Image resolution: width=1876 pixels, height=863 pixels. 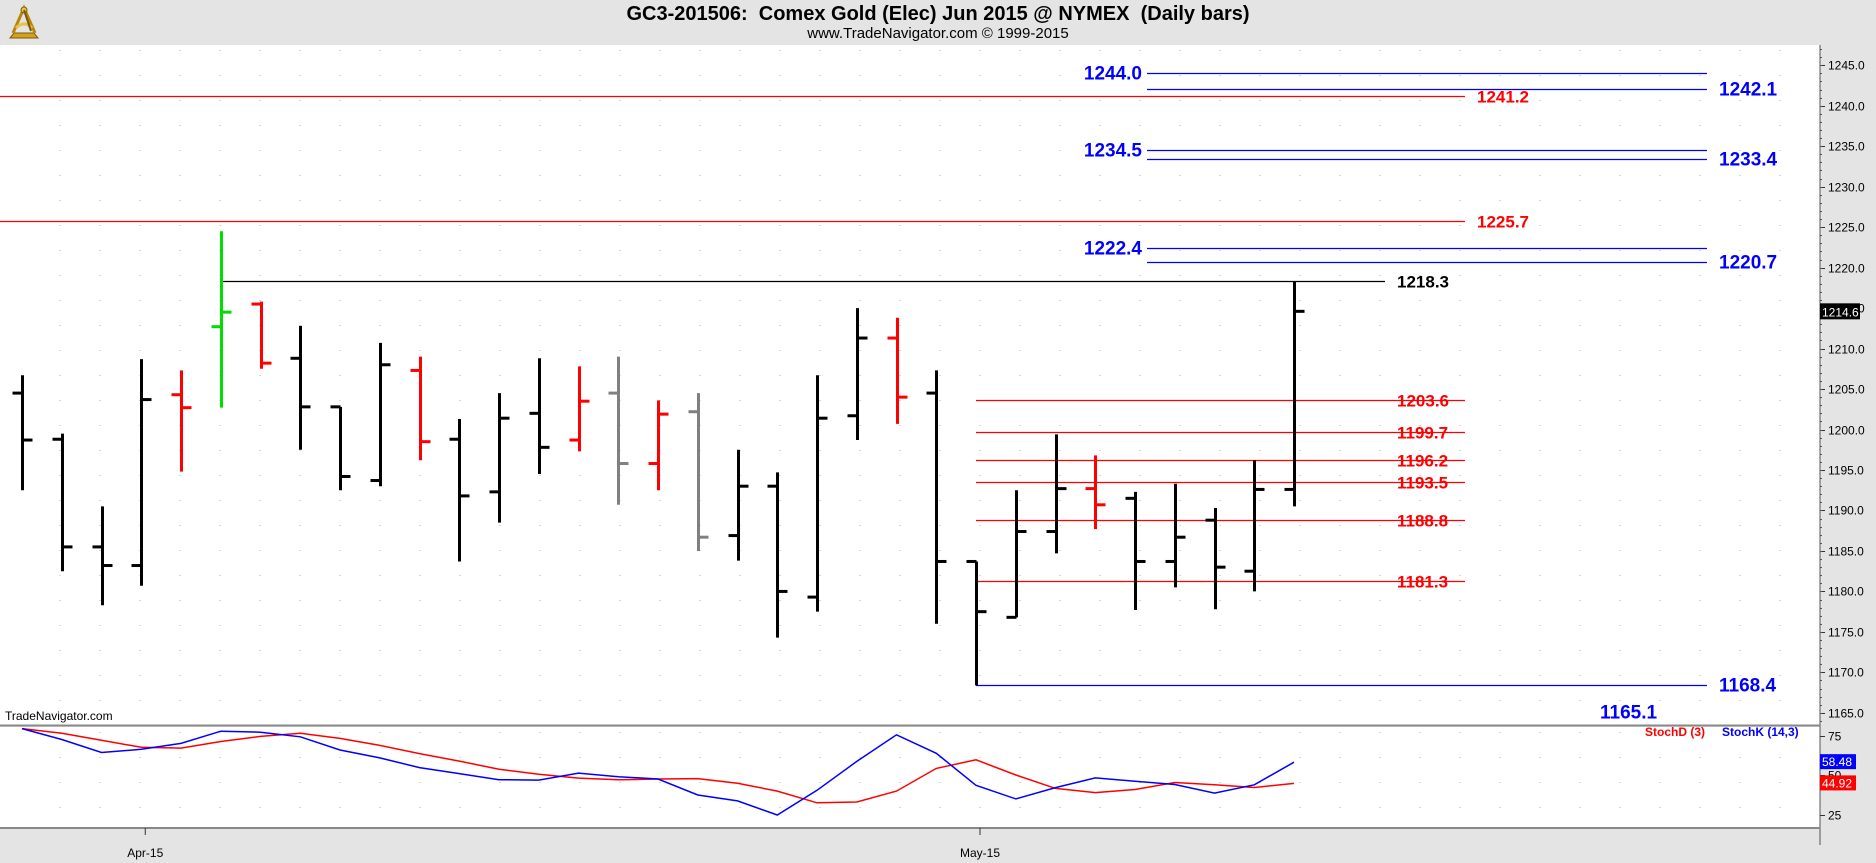 What do you see at coordinates (1422, 483) in the screenshot?
I see `price-level-label: 1193.5` at bounding box center [1422, 483].